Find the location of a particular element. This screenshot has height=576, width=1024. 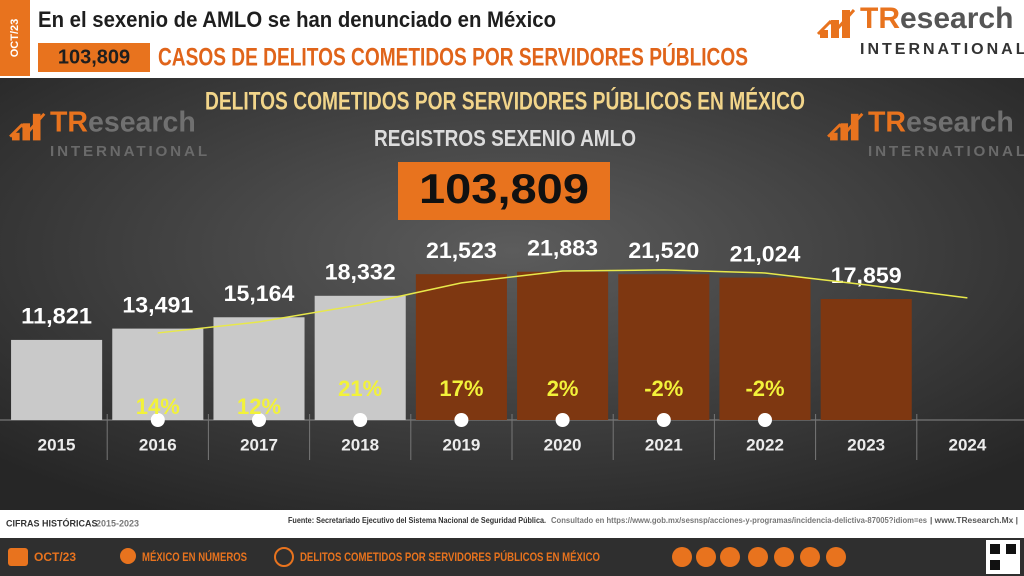

change-label: 12% is located at coordinates (259, 406).